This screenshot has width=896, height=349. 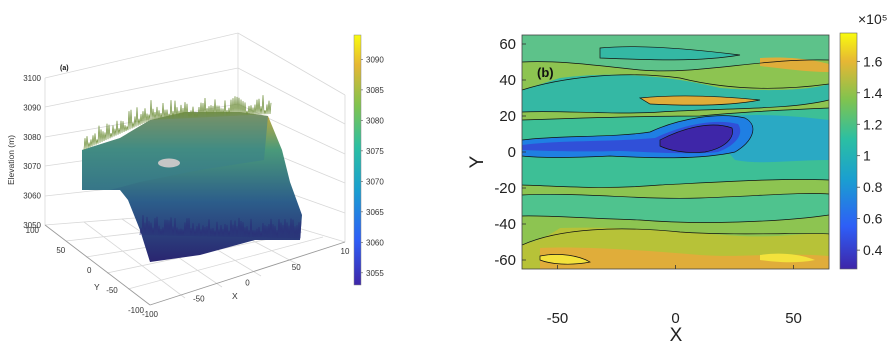 I want to click on colorbar-b-tick-label: 1.6, so click(x=873, y=61).